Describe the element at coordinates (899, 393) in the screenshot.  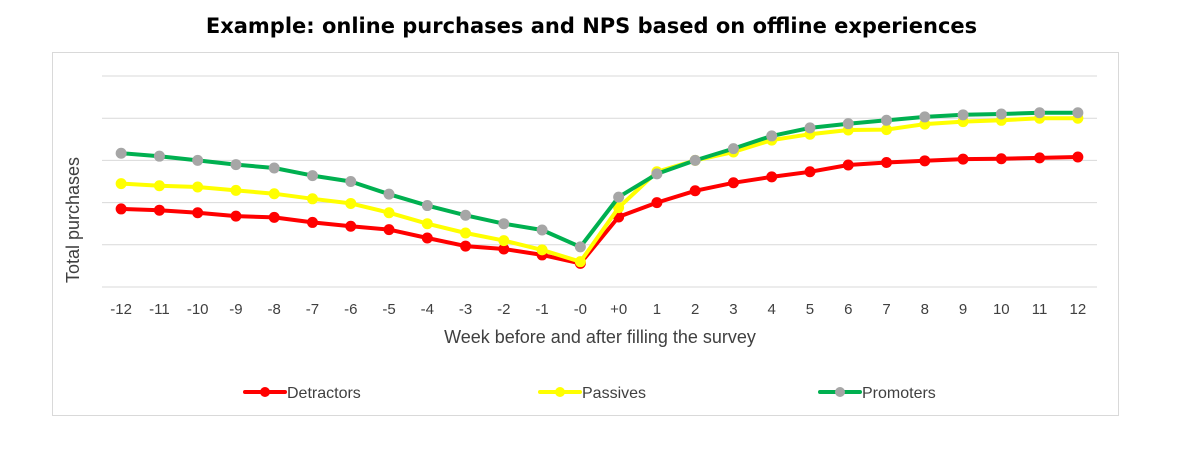
I see `legend-label-promoters: Promoters` at that location.